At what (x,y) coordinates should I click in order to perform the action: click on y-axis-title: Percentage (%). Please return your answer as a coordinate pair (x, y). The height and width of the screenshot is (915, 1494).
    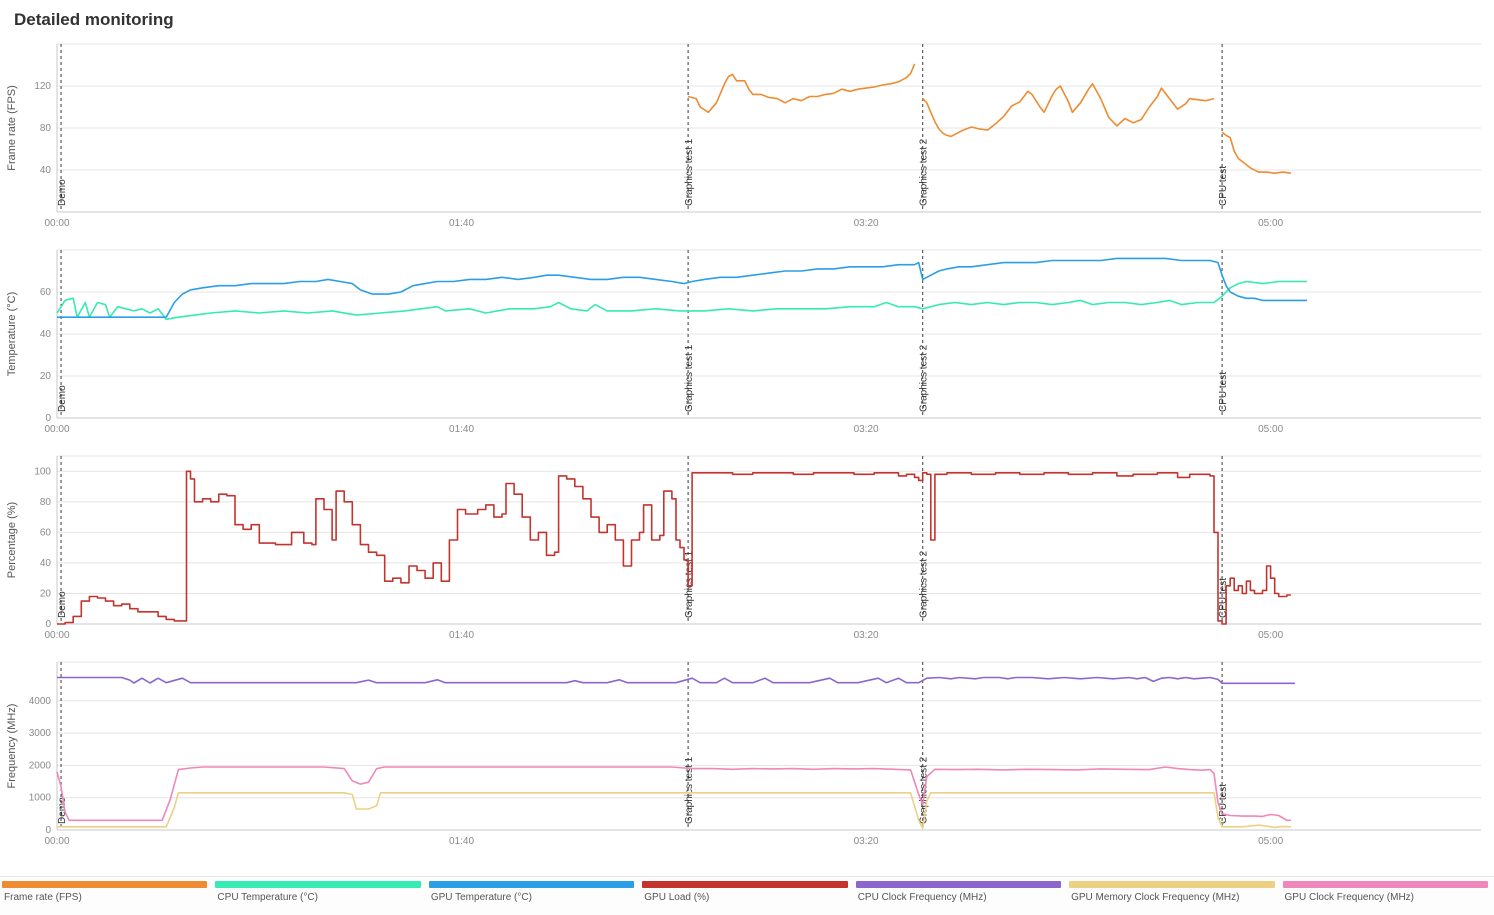
    Looking at the image, I should click on (12, 540).